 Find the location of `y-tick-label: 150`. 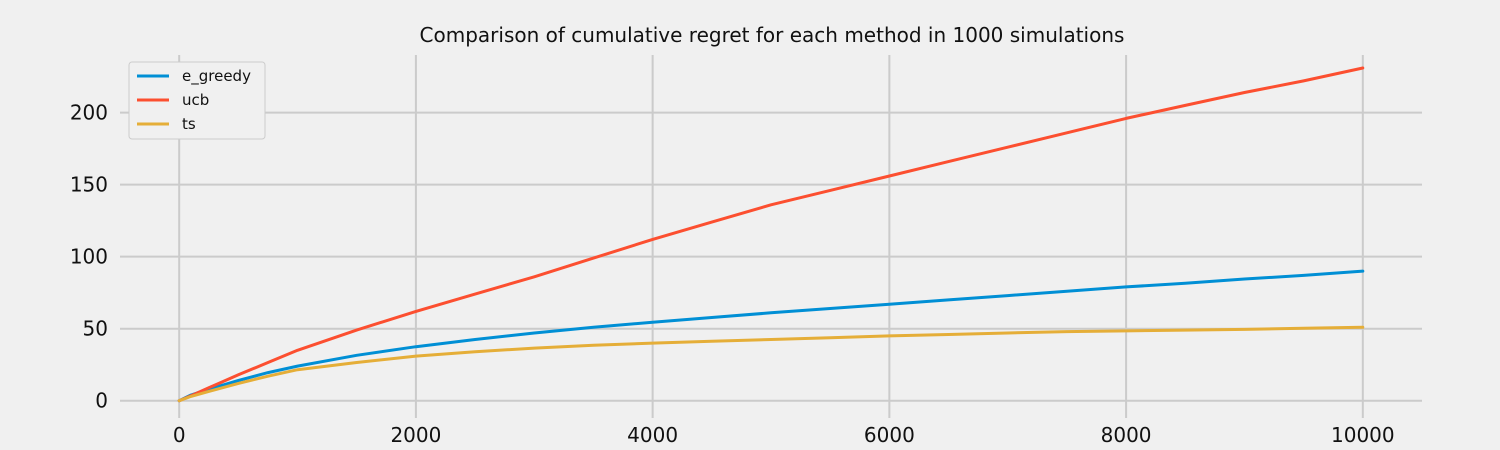

y-tick-label: 150 is located at coordinates (89, 185).